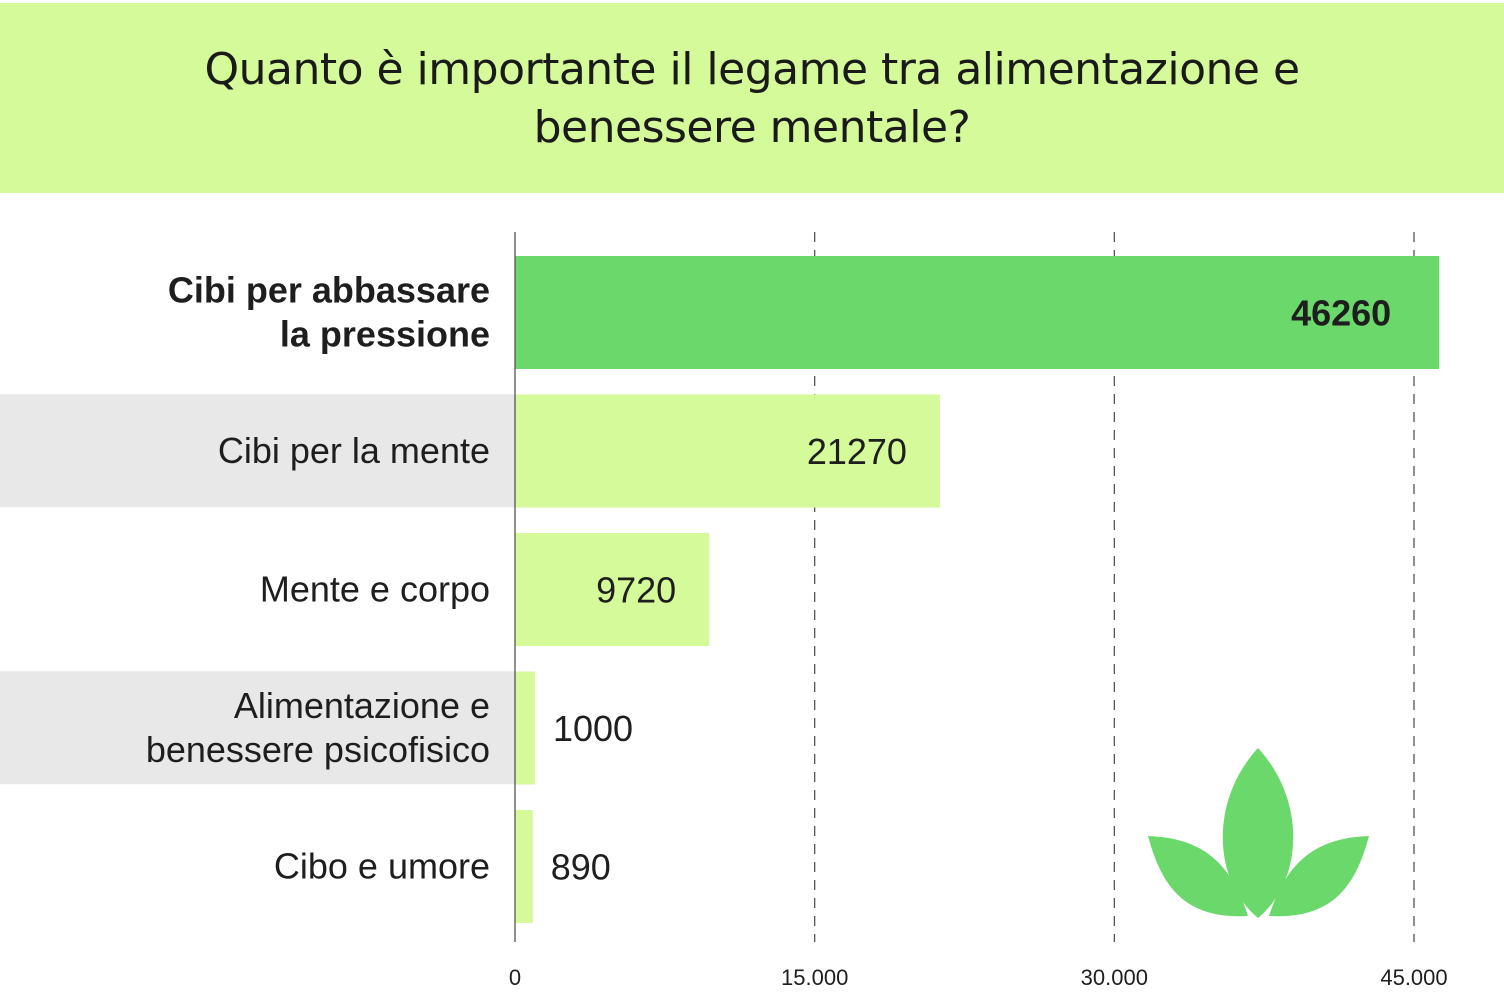  What do you see at coordinates (636, 590) in the screenshot?
I see `value-label: 9720` at bounding box center [636, 590].